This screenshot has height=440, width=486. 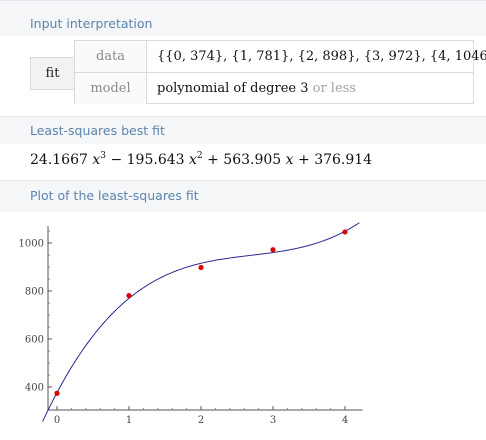 I want to click on coef-0: 376.914, so click(x=343, y=160).